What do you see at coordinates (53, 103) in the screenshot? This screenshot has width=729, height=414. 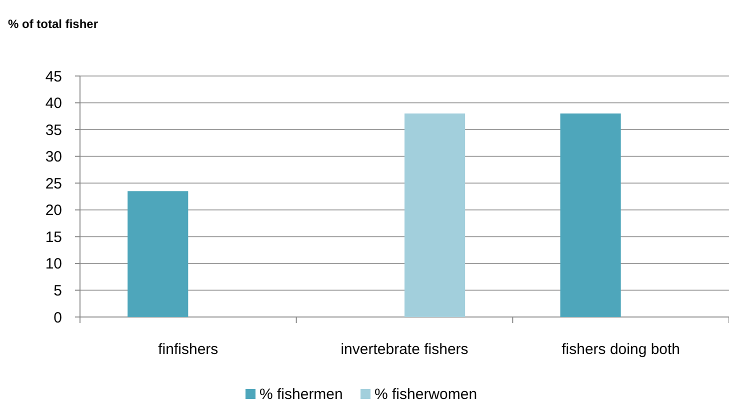 I see `y-tick-label: 40` at bounding box center [53, 103].